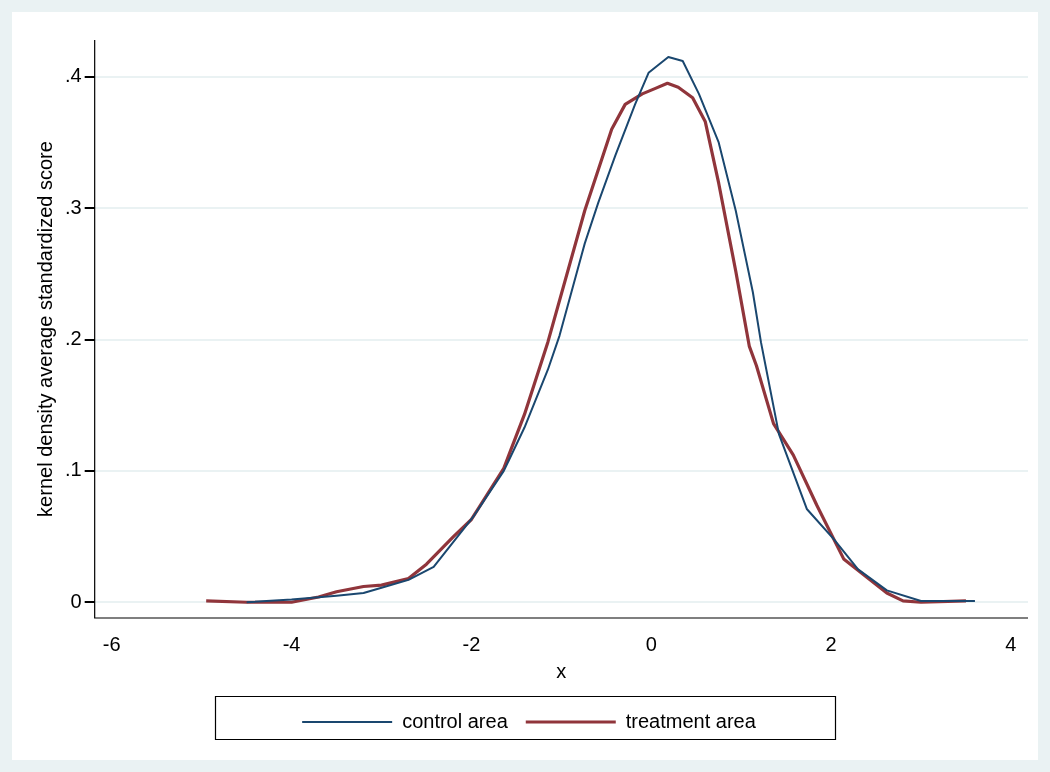 Image resolution: width=1050 pixels, height=772 pixels. I want to click on x-tick-label: 0, so click(651, 643).